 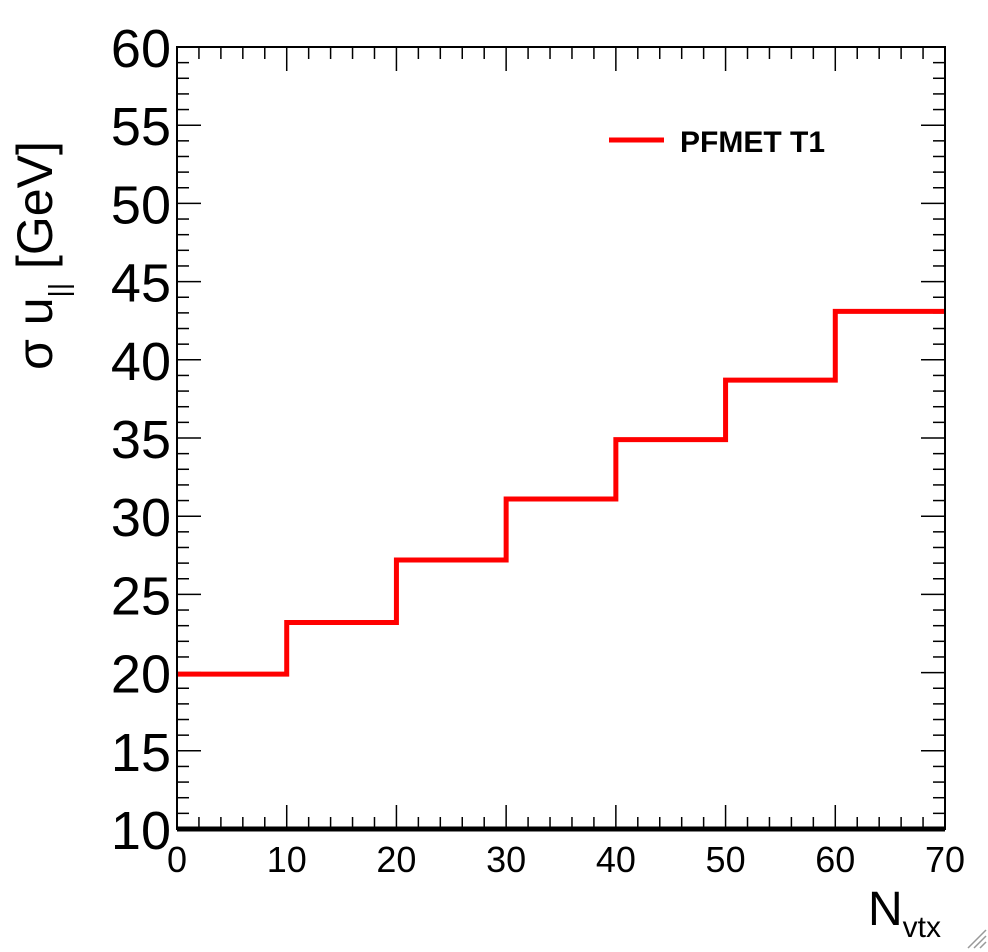 What do you see at coordinates (835, 859) in the screenshot?
I see `x-tick-label: 60` at bounding box center [835, 859].